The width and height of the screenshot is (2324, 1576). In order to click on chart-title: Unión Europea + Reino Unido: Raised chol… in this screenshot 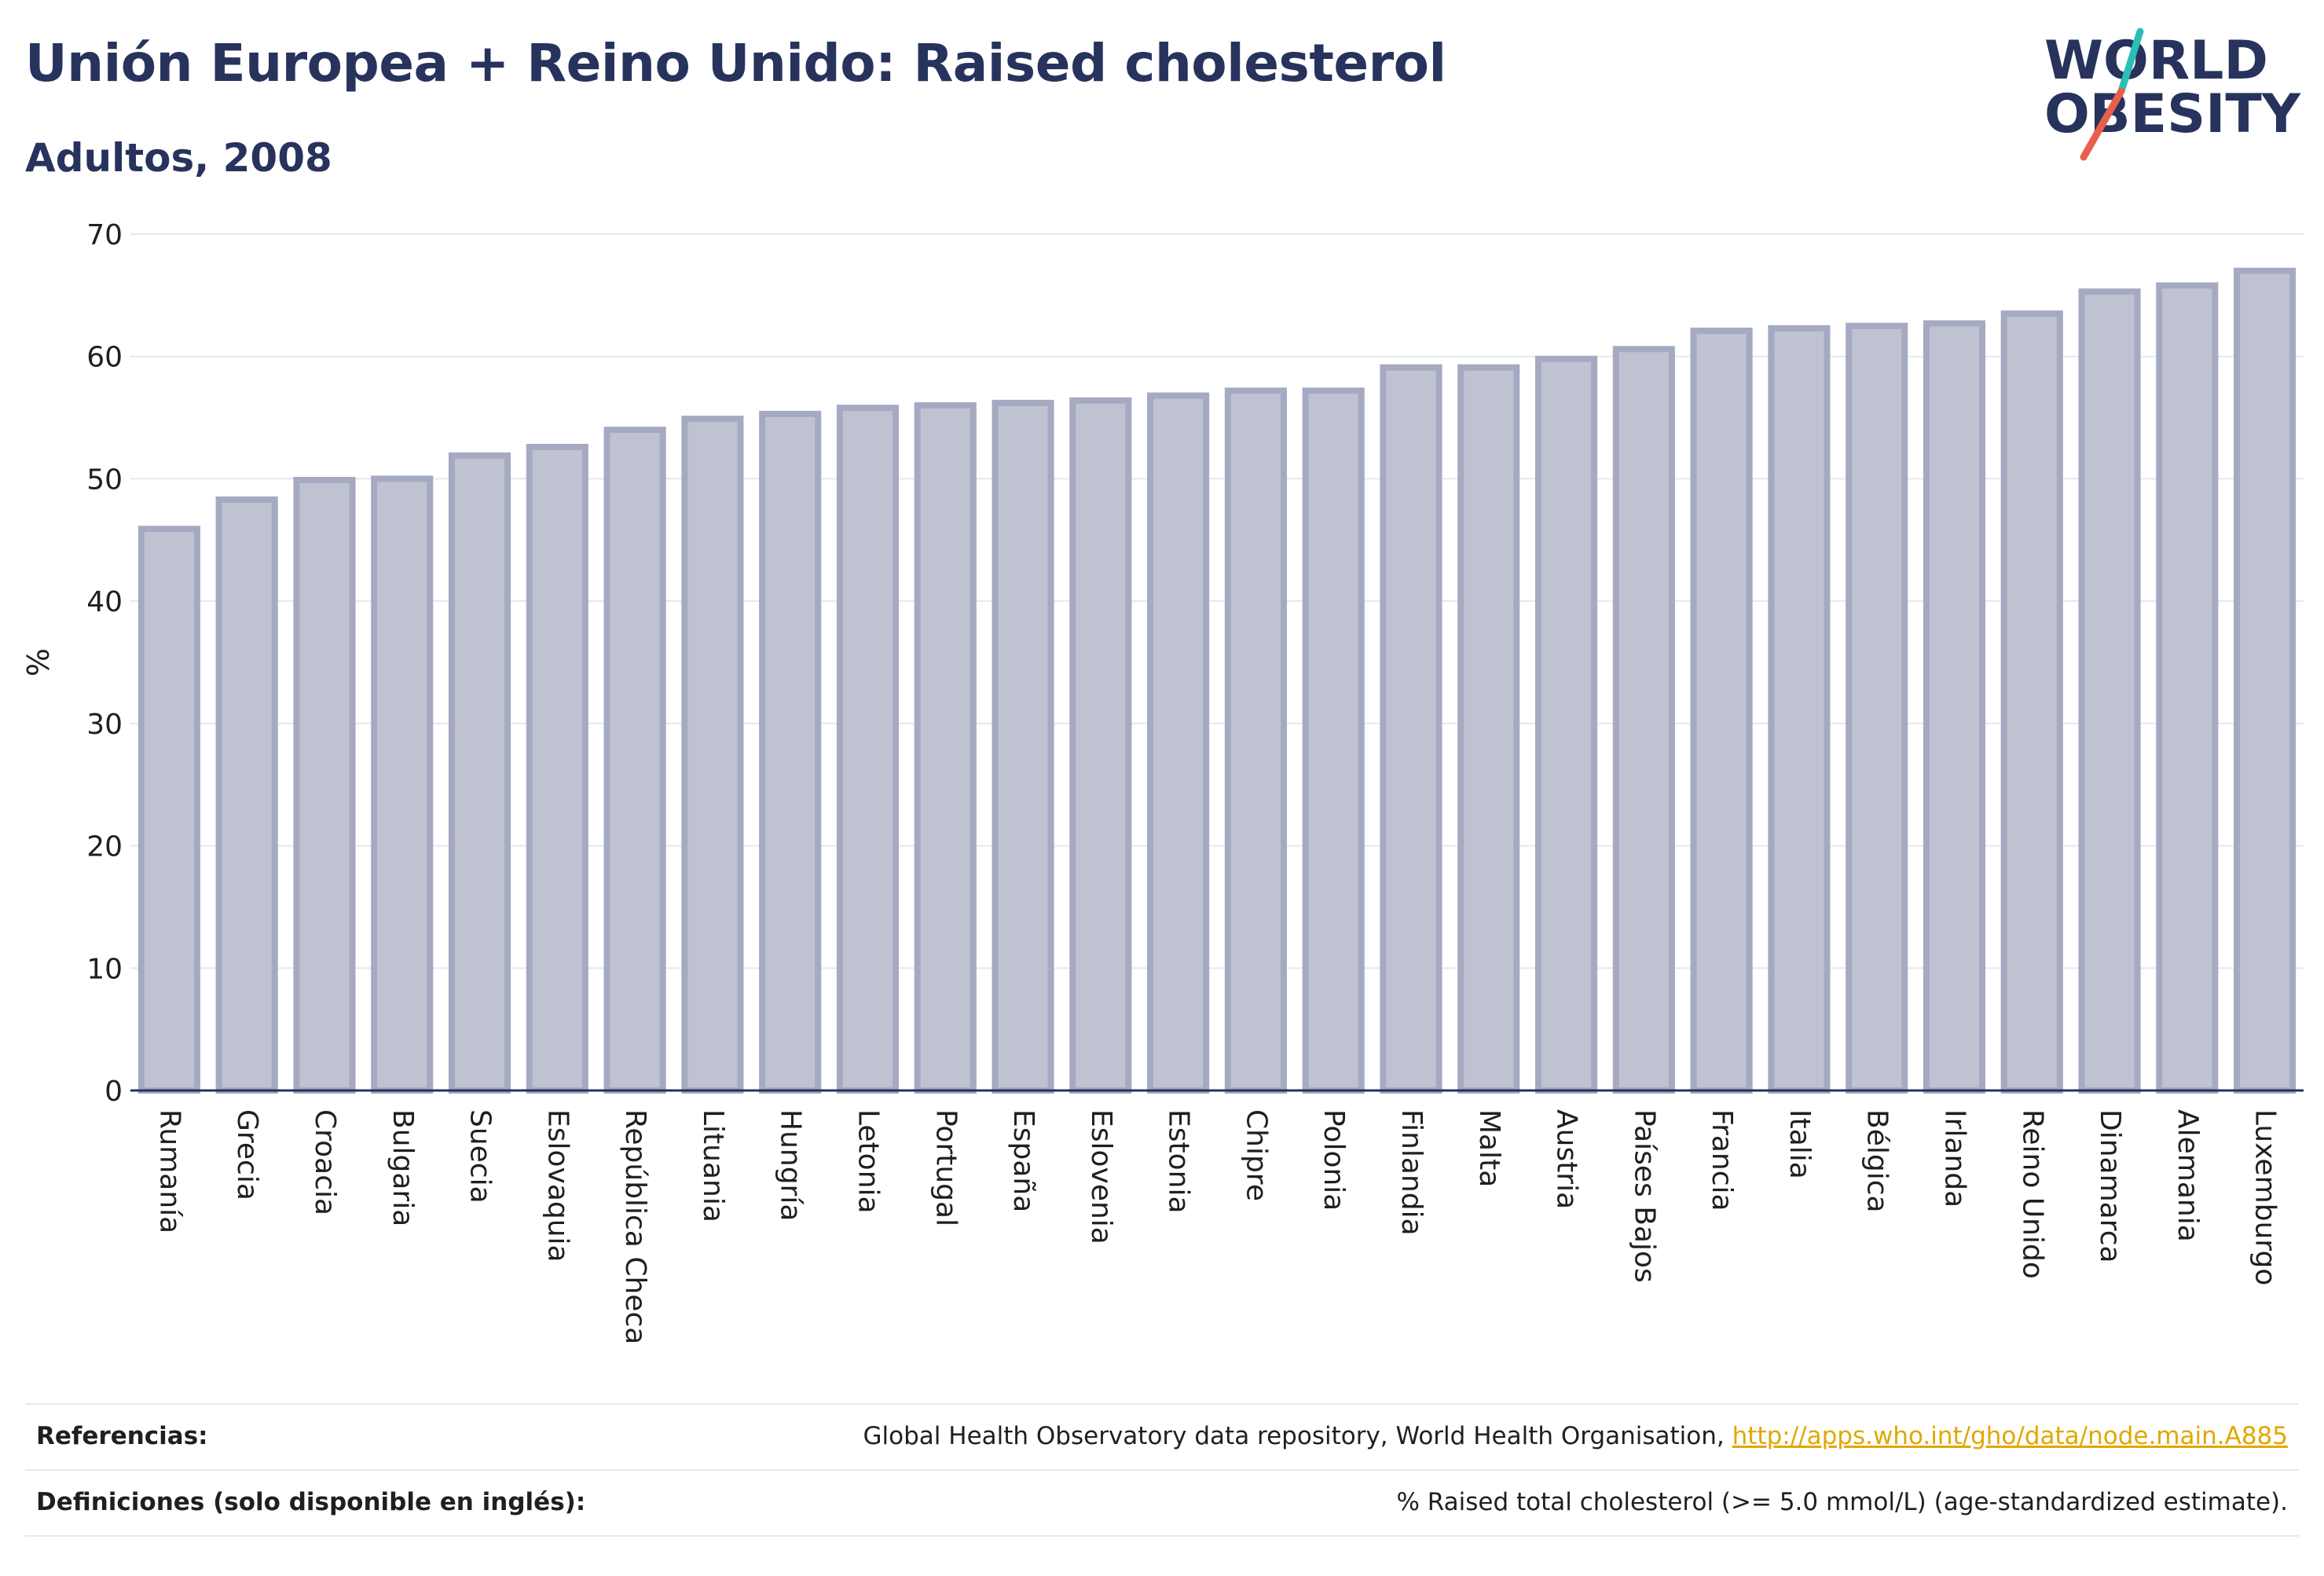, I will do `click(735, 63)`.